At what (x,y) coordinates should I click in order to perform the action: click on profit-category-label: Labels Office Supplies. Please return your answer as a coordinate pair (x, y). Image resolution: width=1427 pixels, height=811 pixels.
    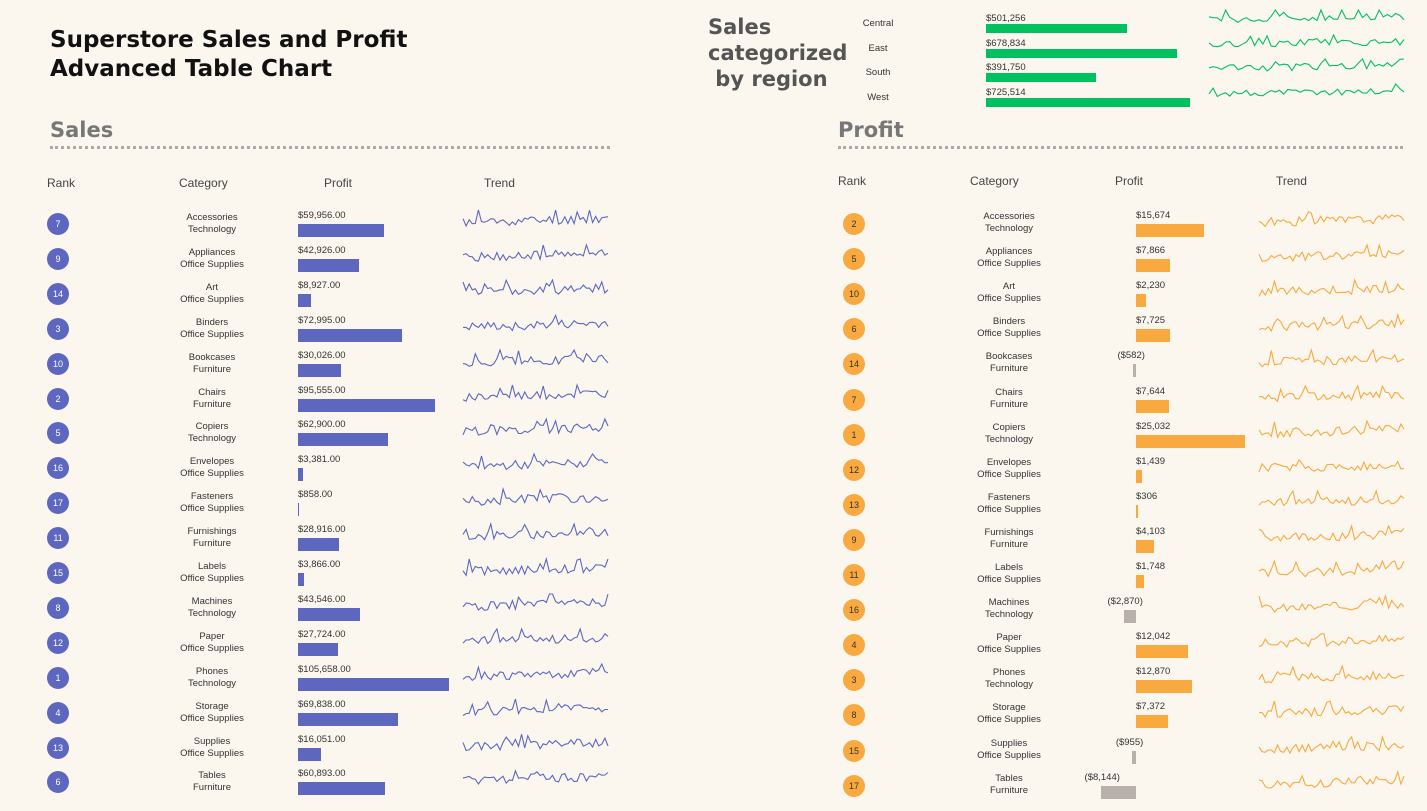
    Looking at the image, I should click on (1009, 573).